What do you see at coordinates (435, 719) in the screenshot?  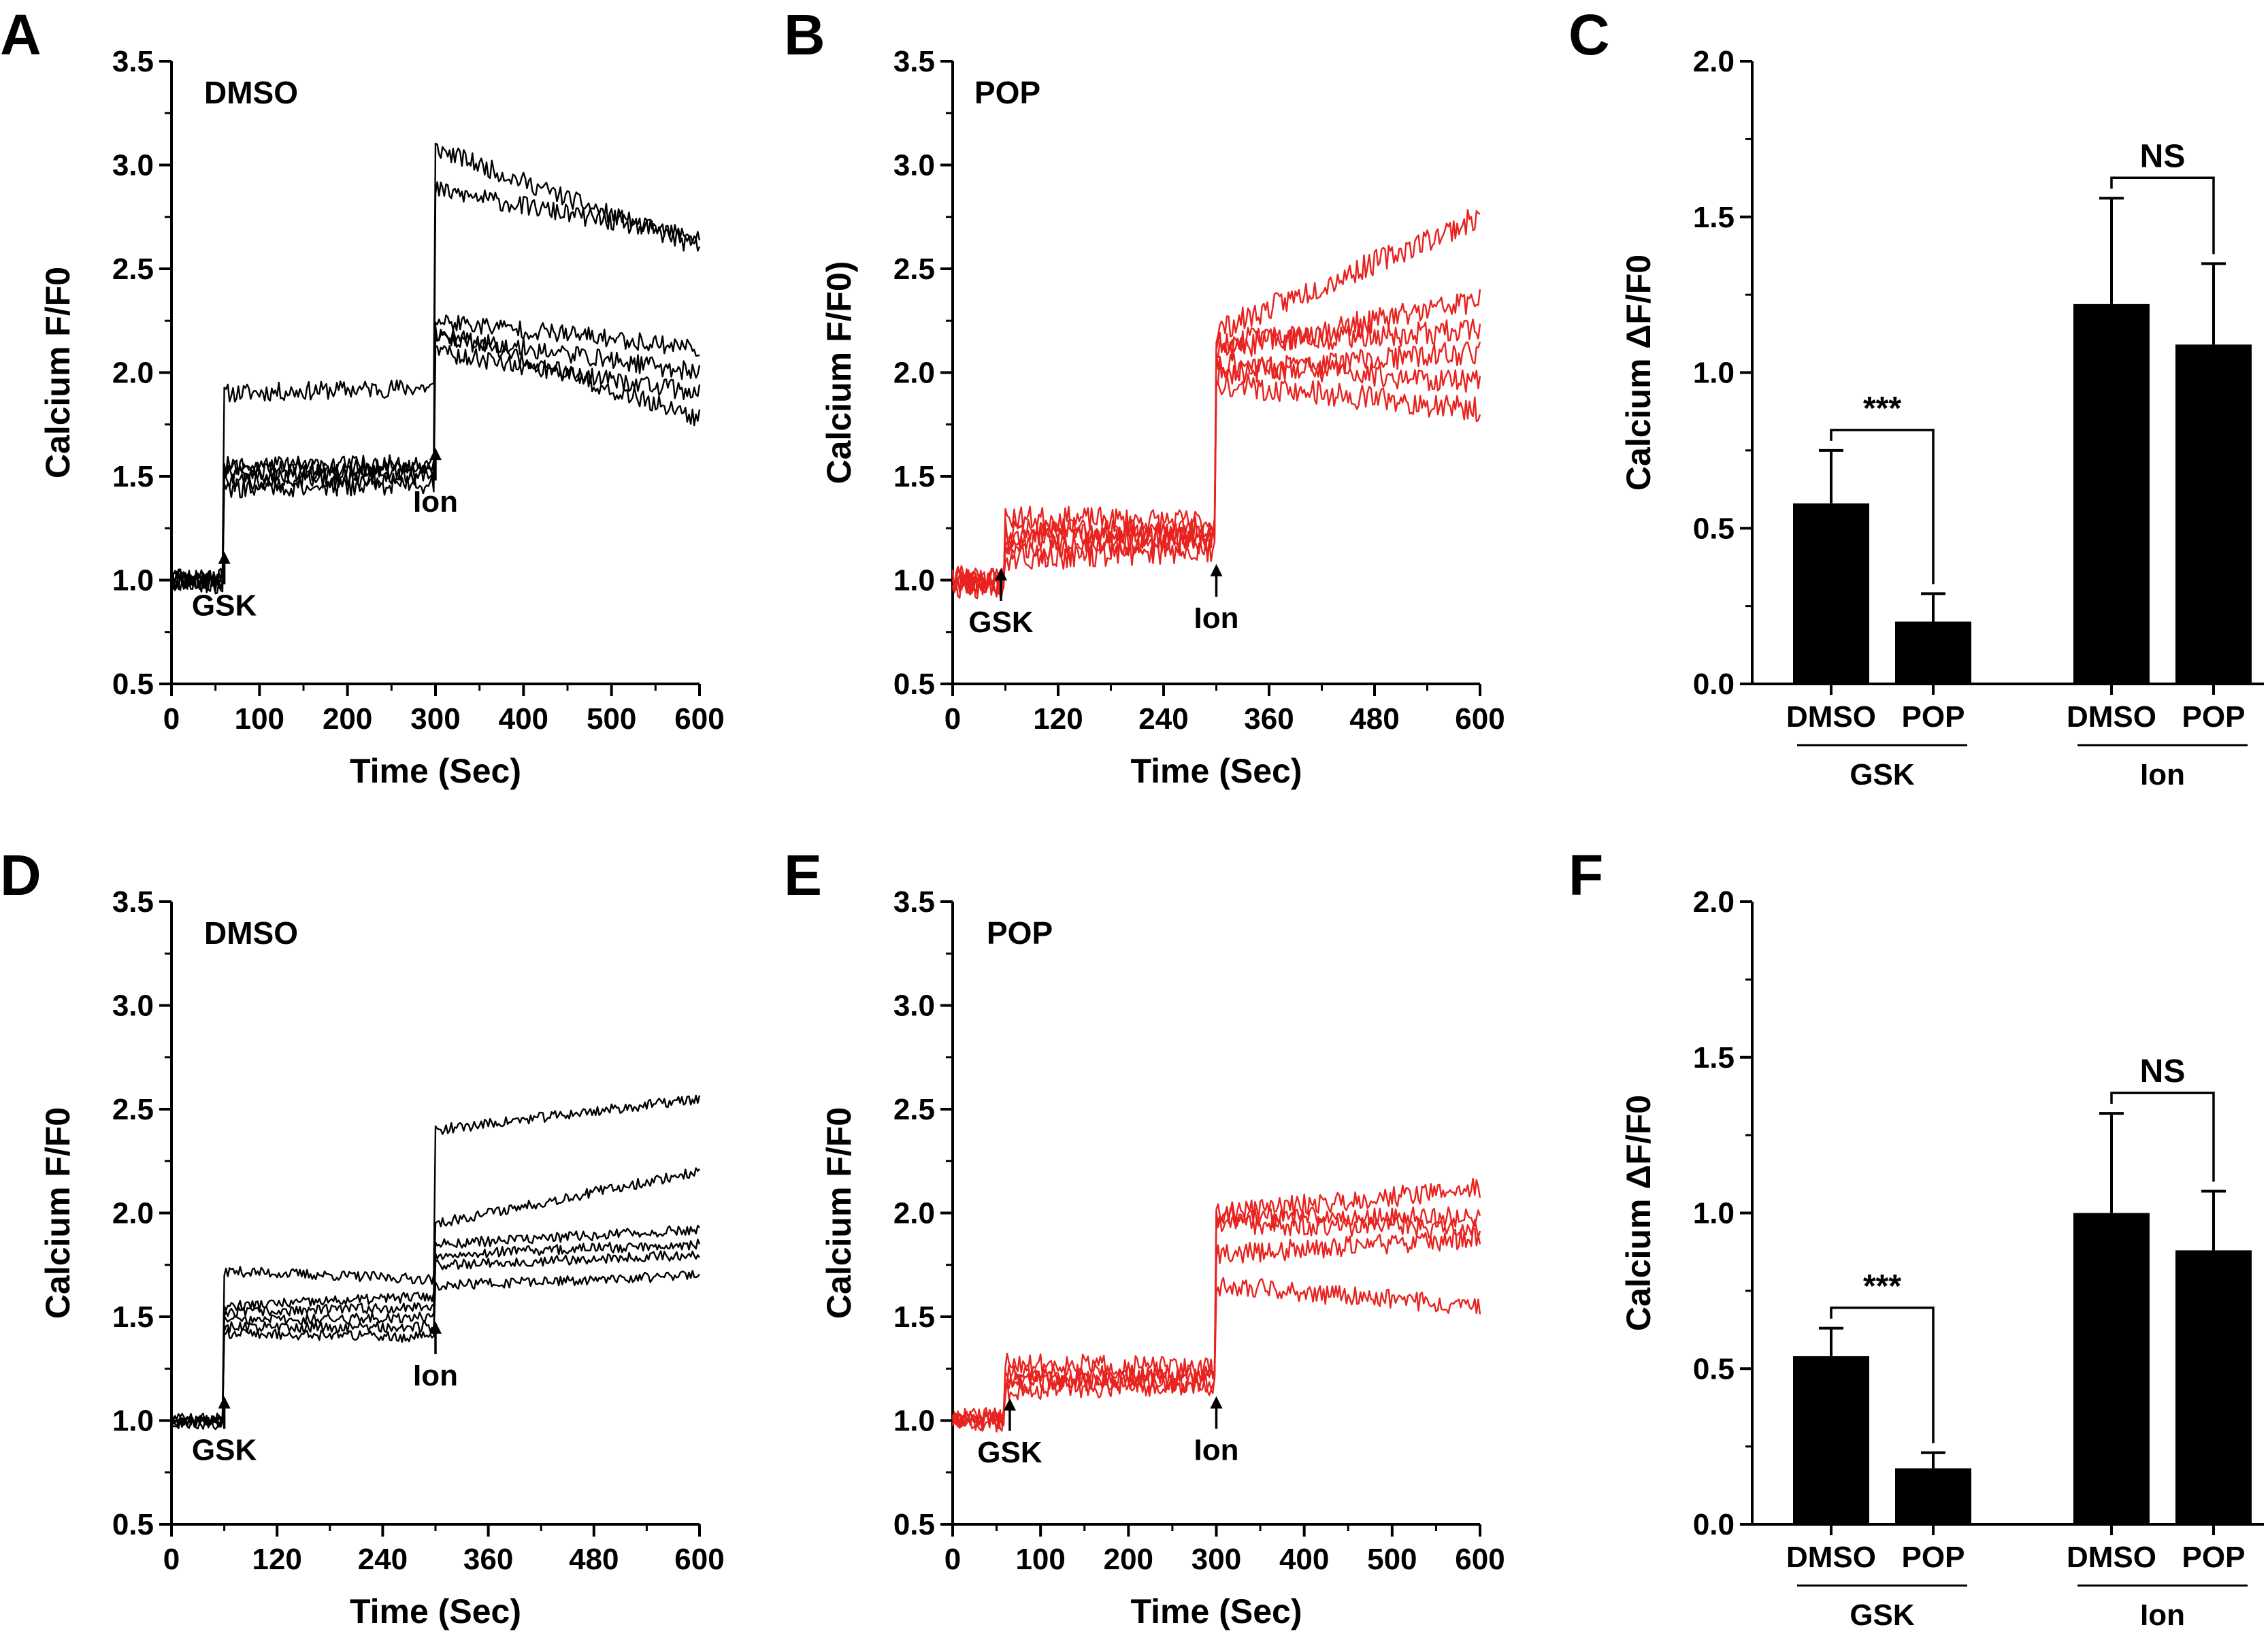 I see `x-tick-label: 300` at bounding box center [435, 719].